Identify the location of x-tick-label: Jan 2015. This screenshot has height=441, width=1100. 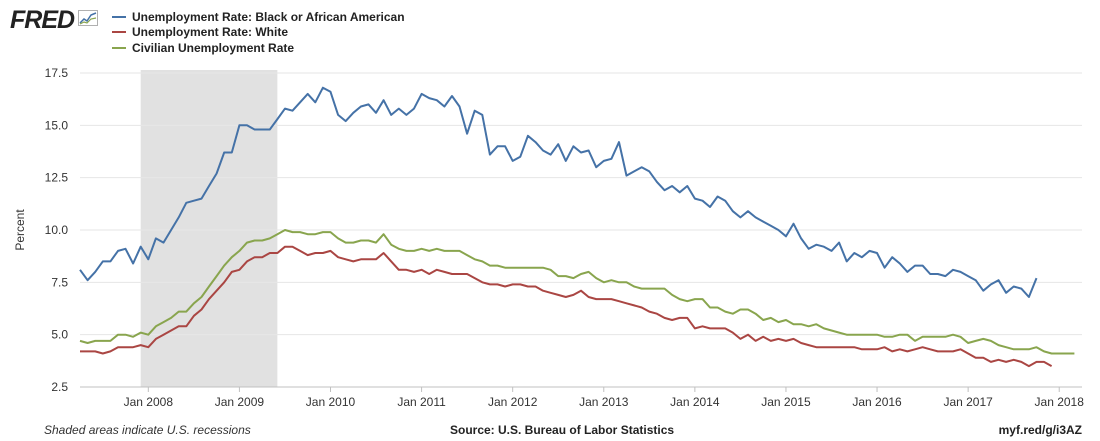
(786, 402).